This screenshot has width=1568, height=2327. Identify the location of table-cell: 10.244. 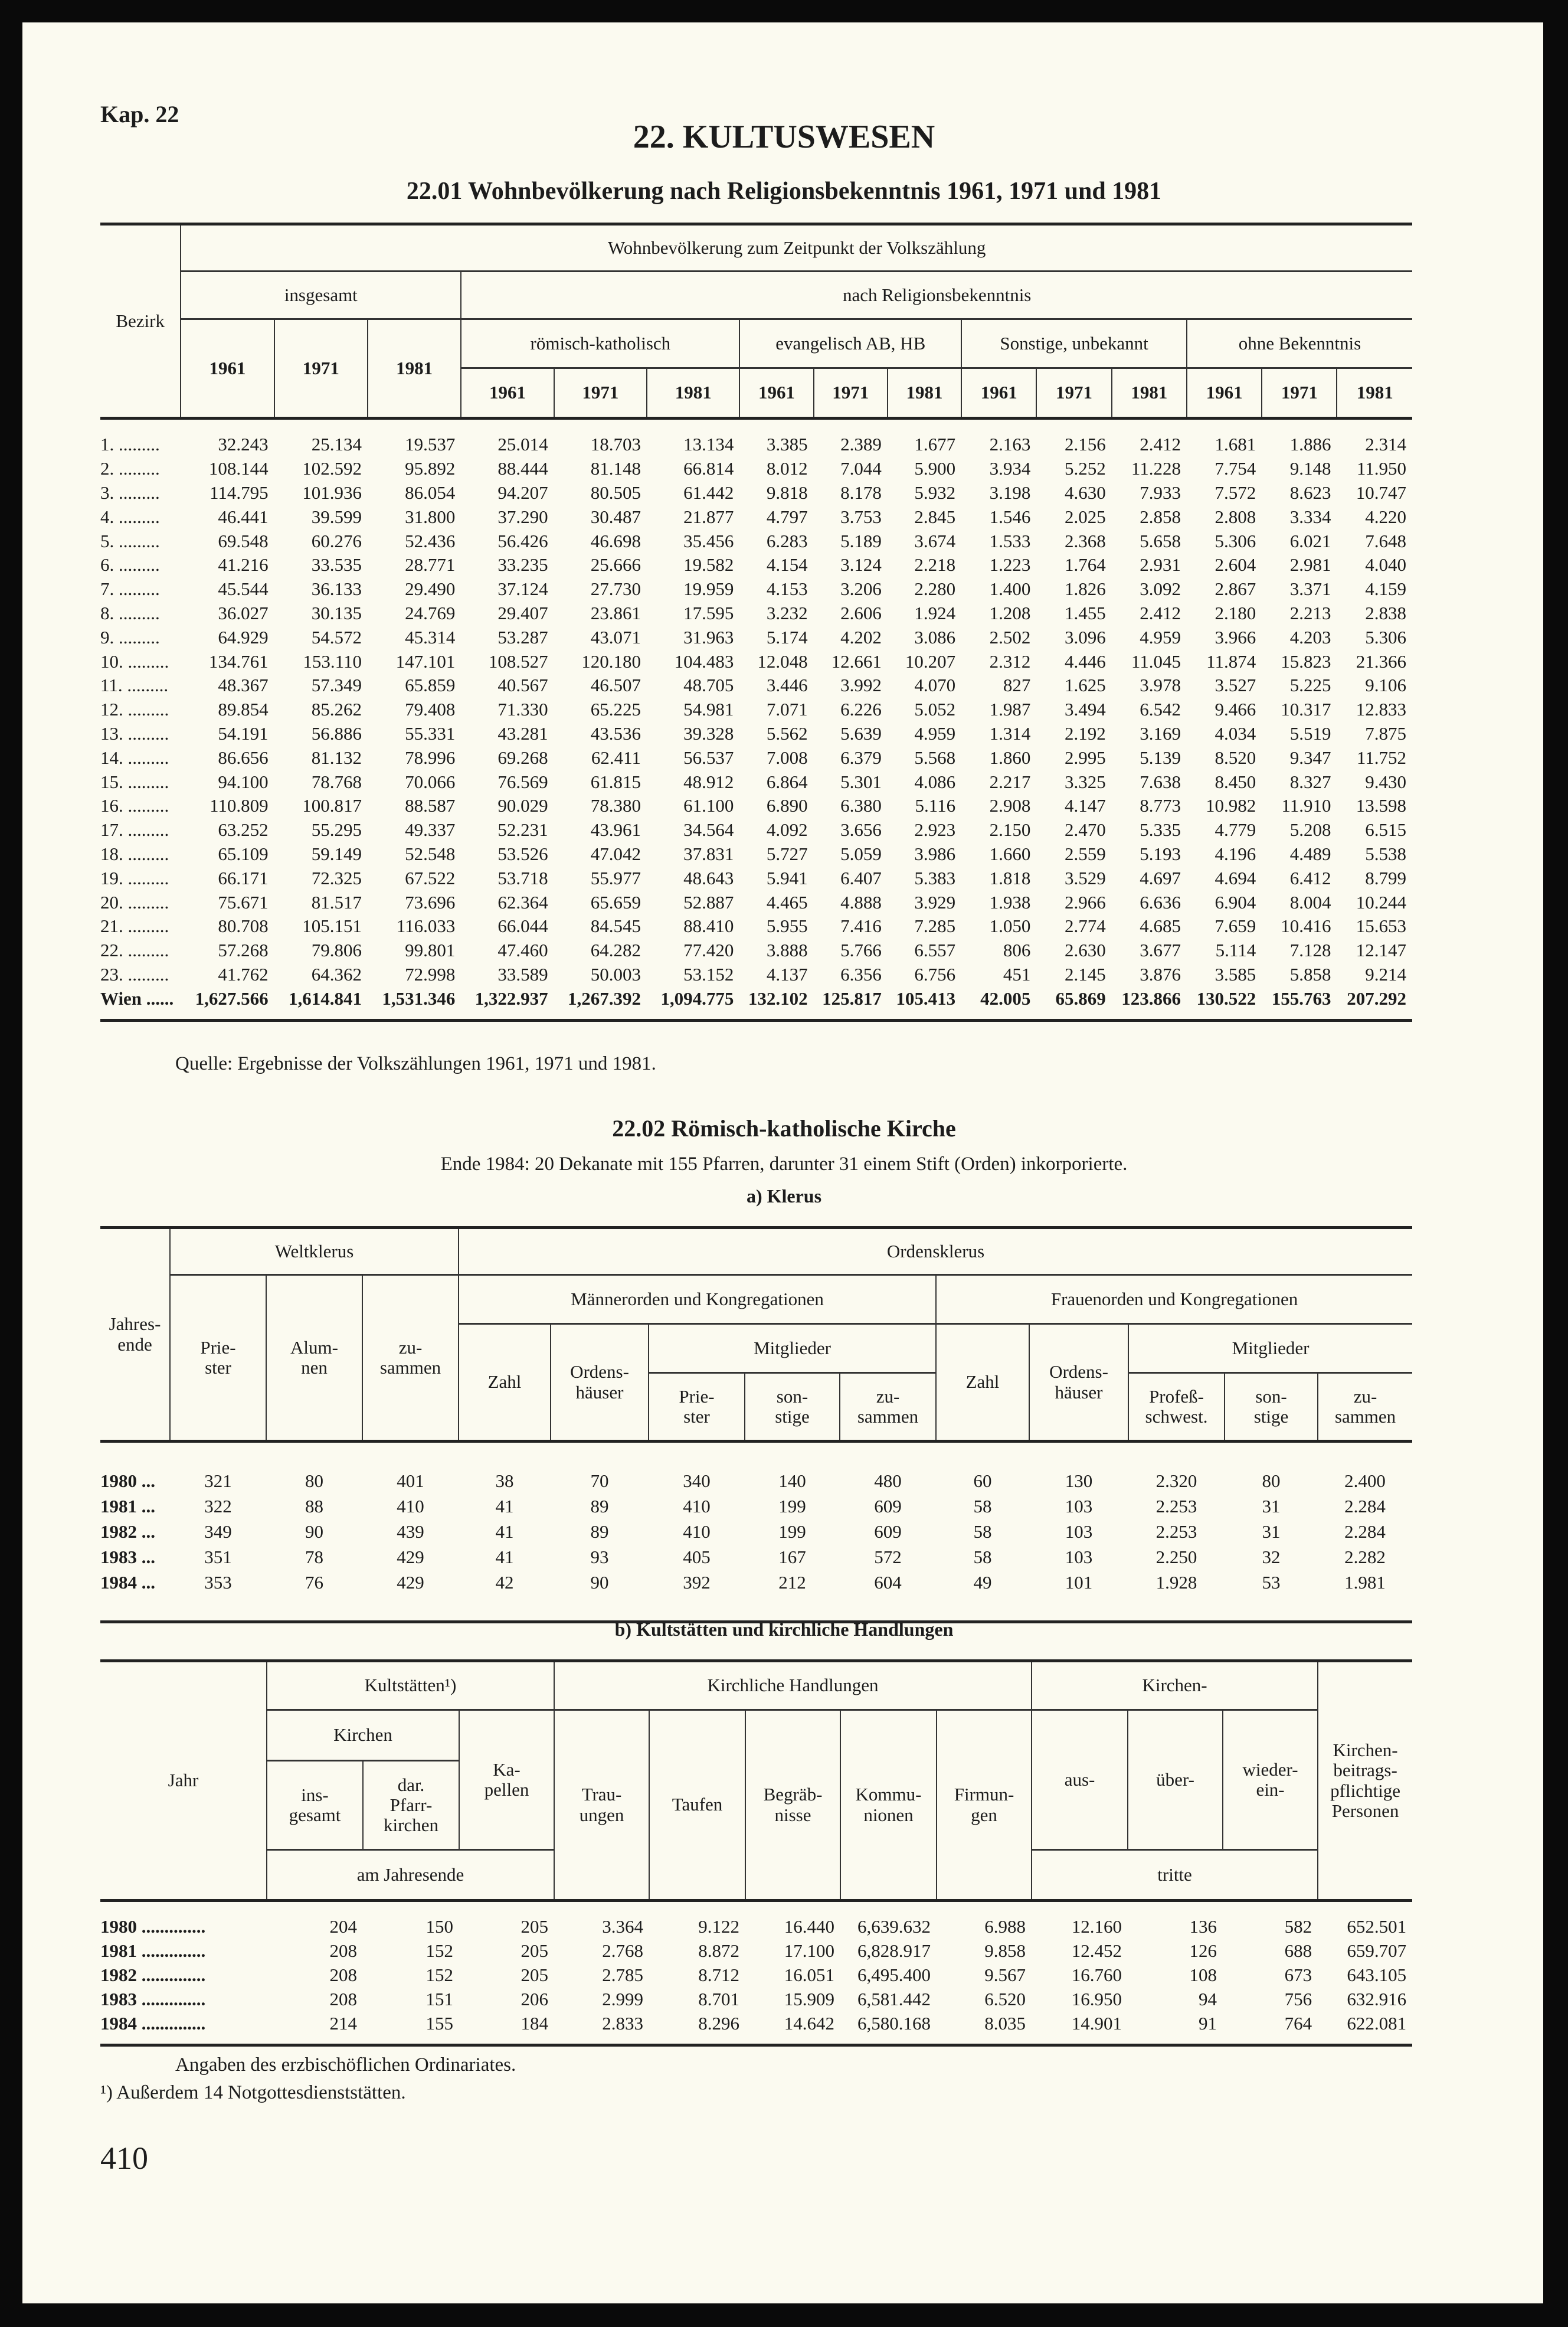
(1381, 902).